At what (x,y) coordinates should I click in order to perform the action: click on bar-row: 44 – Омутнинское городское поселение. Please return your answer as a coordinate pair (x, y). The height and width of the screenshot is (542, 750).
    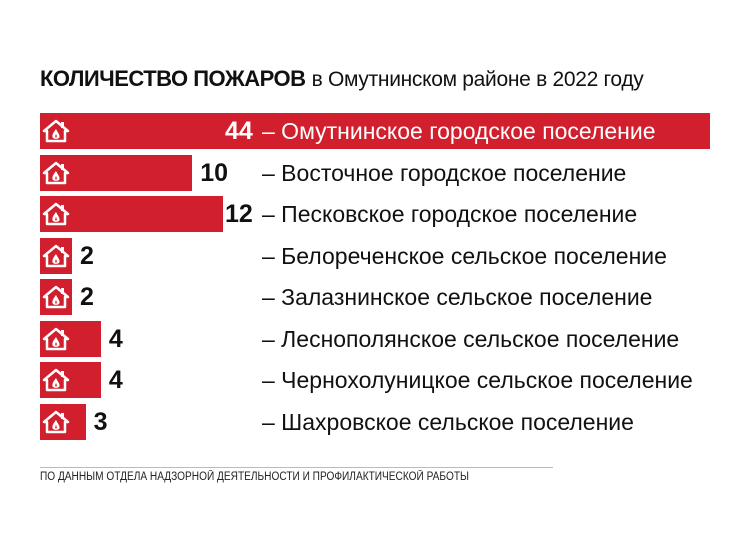
    Looking at the image, I should click on (375, 131).